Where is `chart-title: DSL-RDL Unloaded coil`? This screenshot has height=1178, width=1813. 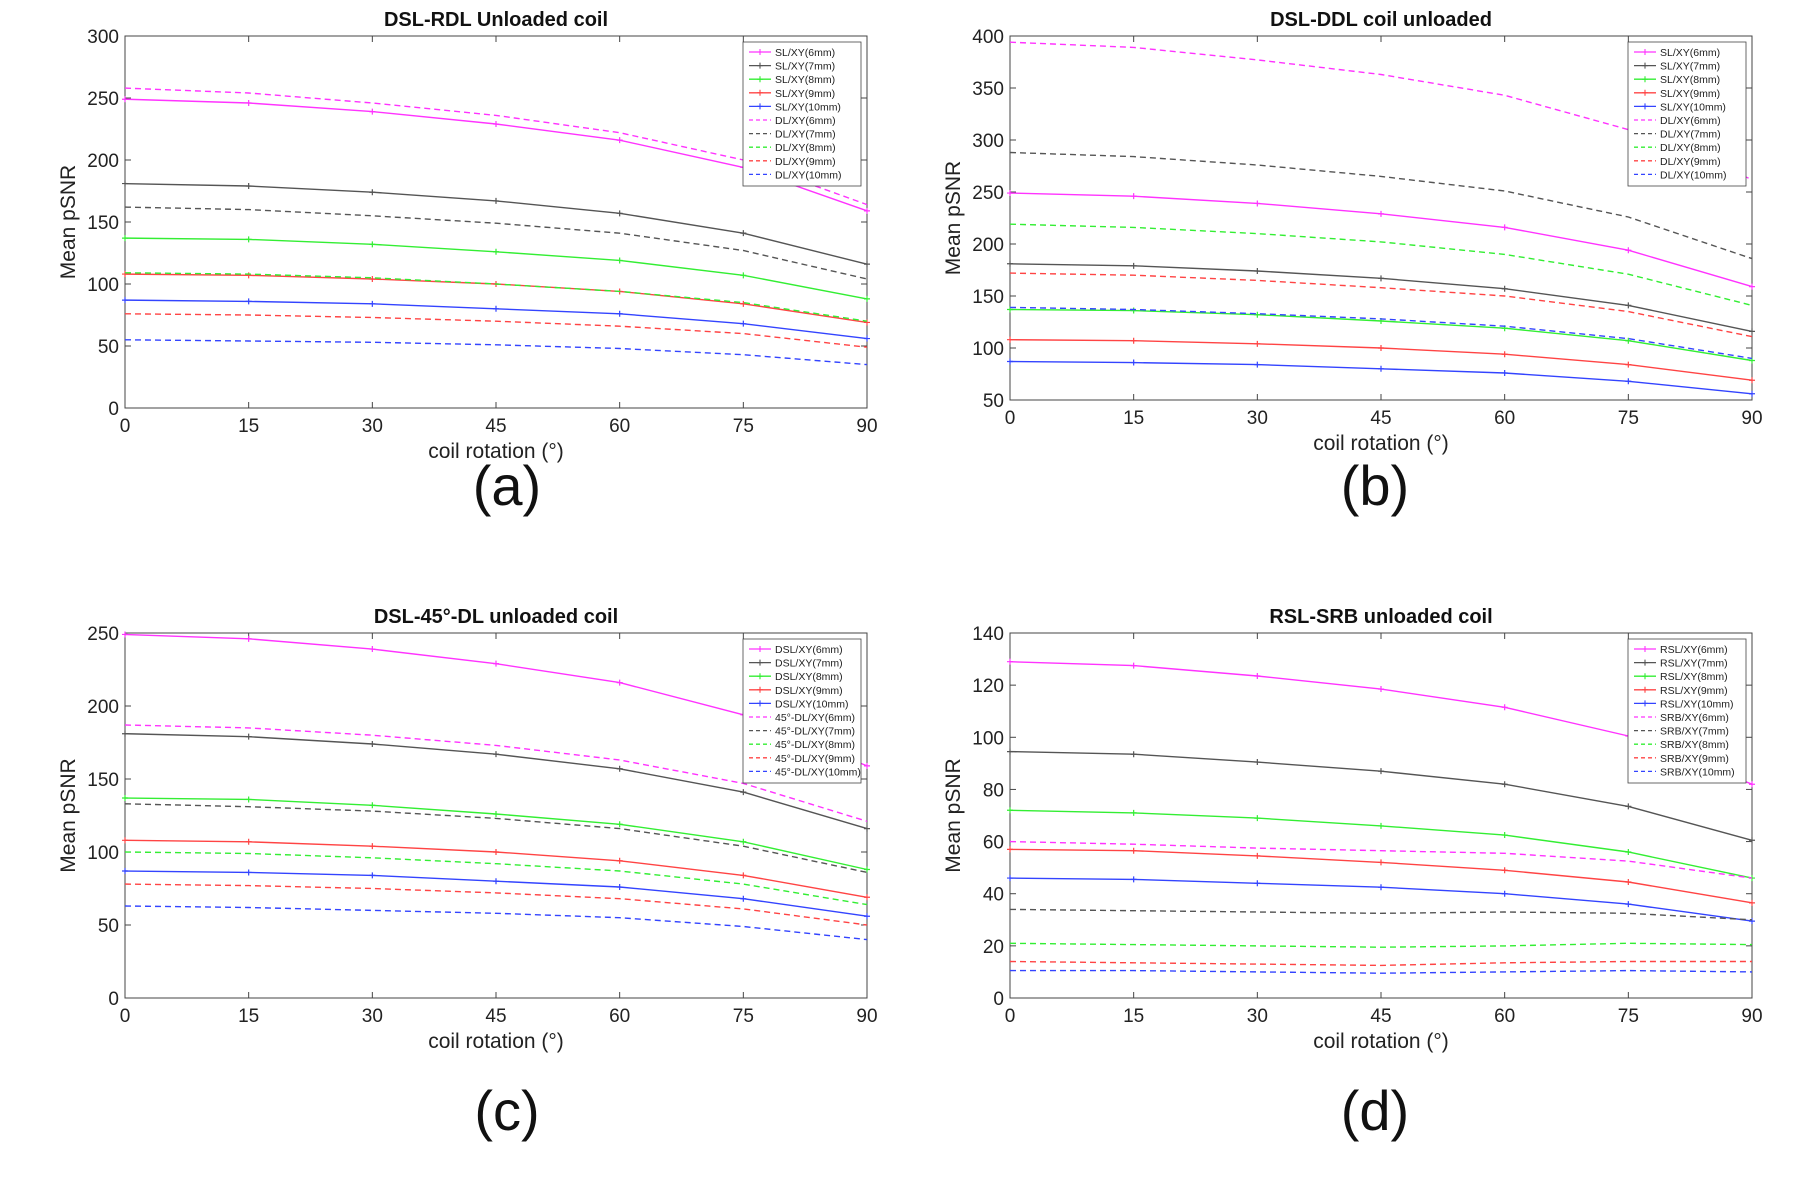
chart-title: DSL-RDL Unloaded coil is located at coordinates (496, 20).